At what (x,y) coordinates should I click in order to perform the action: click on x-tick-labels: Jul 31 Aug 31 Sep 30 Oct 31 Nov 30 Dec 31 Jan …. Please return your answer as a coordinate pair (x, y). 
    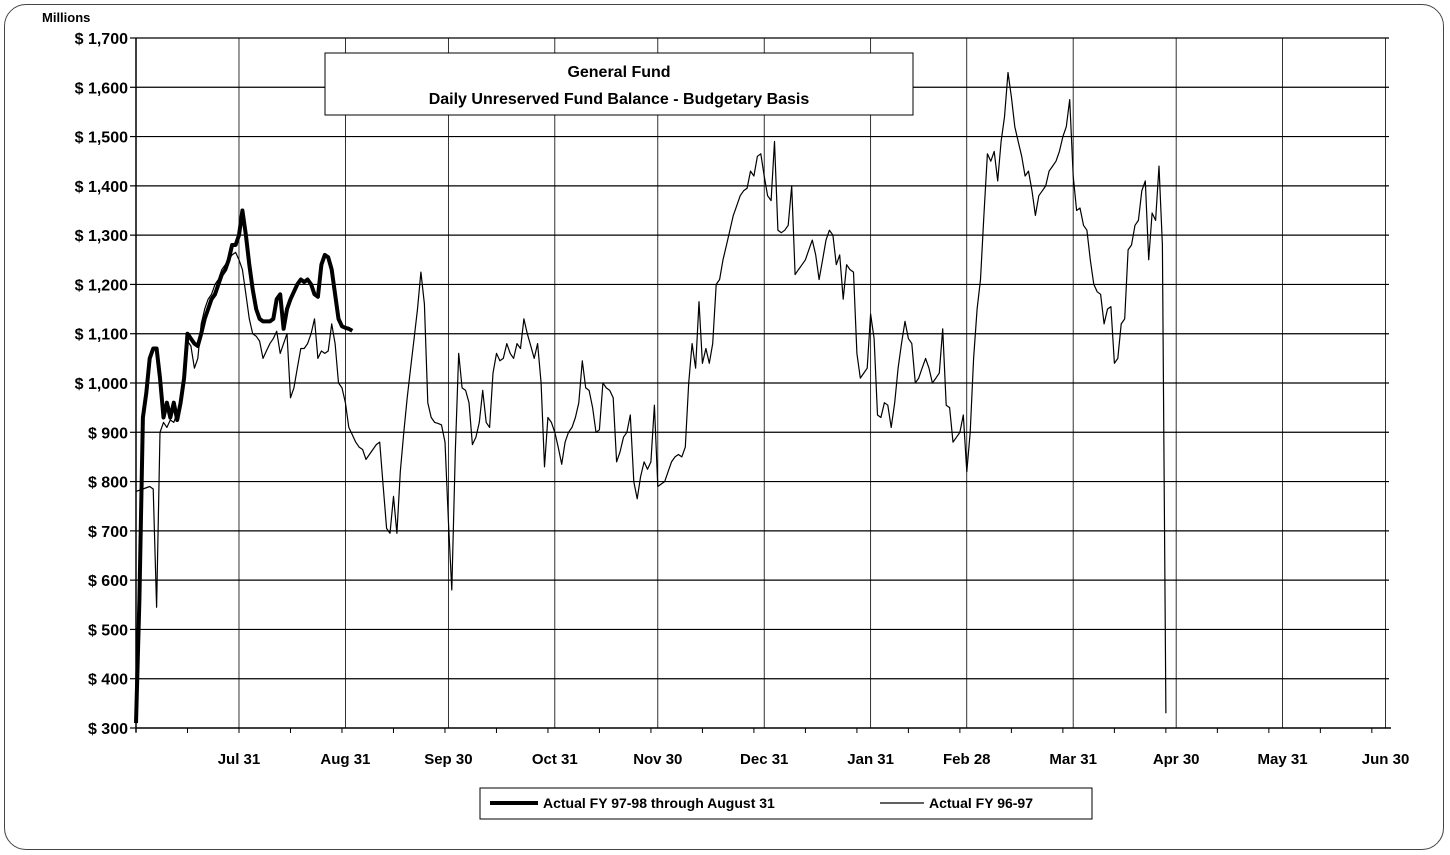
    Looking at the image, I should click on (814, 759).